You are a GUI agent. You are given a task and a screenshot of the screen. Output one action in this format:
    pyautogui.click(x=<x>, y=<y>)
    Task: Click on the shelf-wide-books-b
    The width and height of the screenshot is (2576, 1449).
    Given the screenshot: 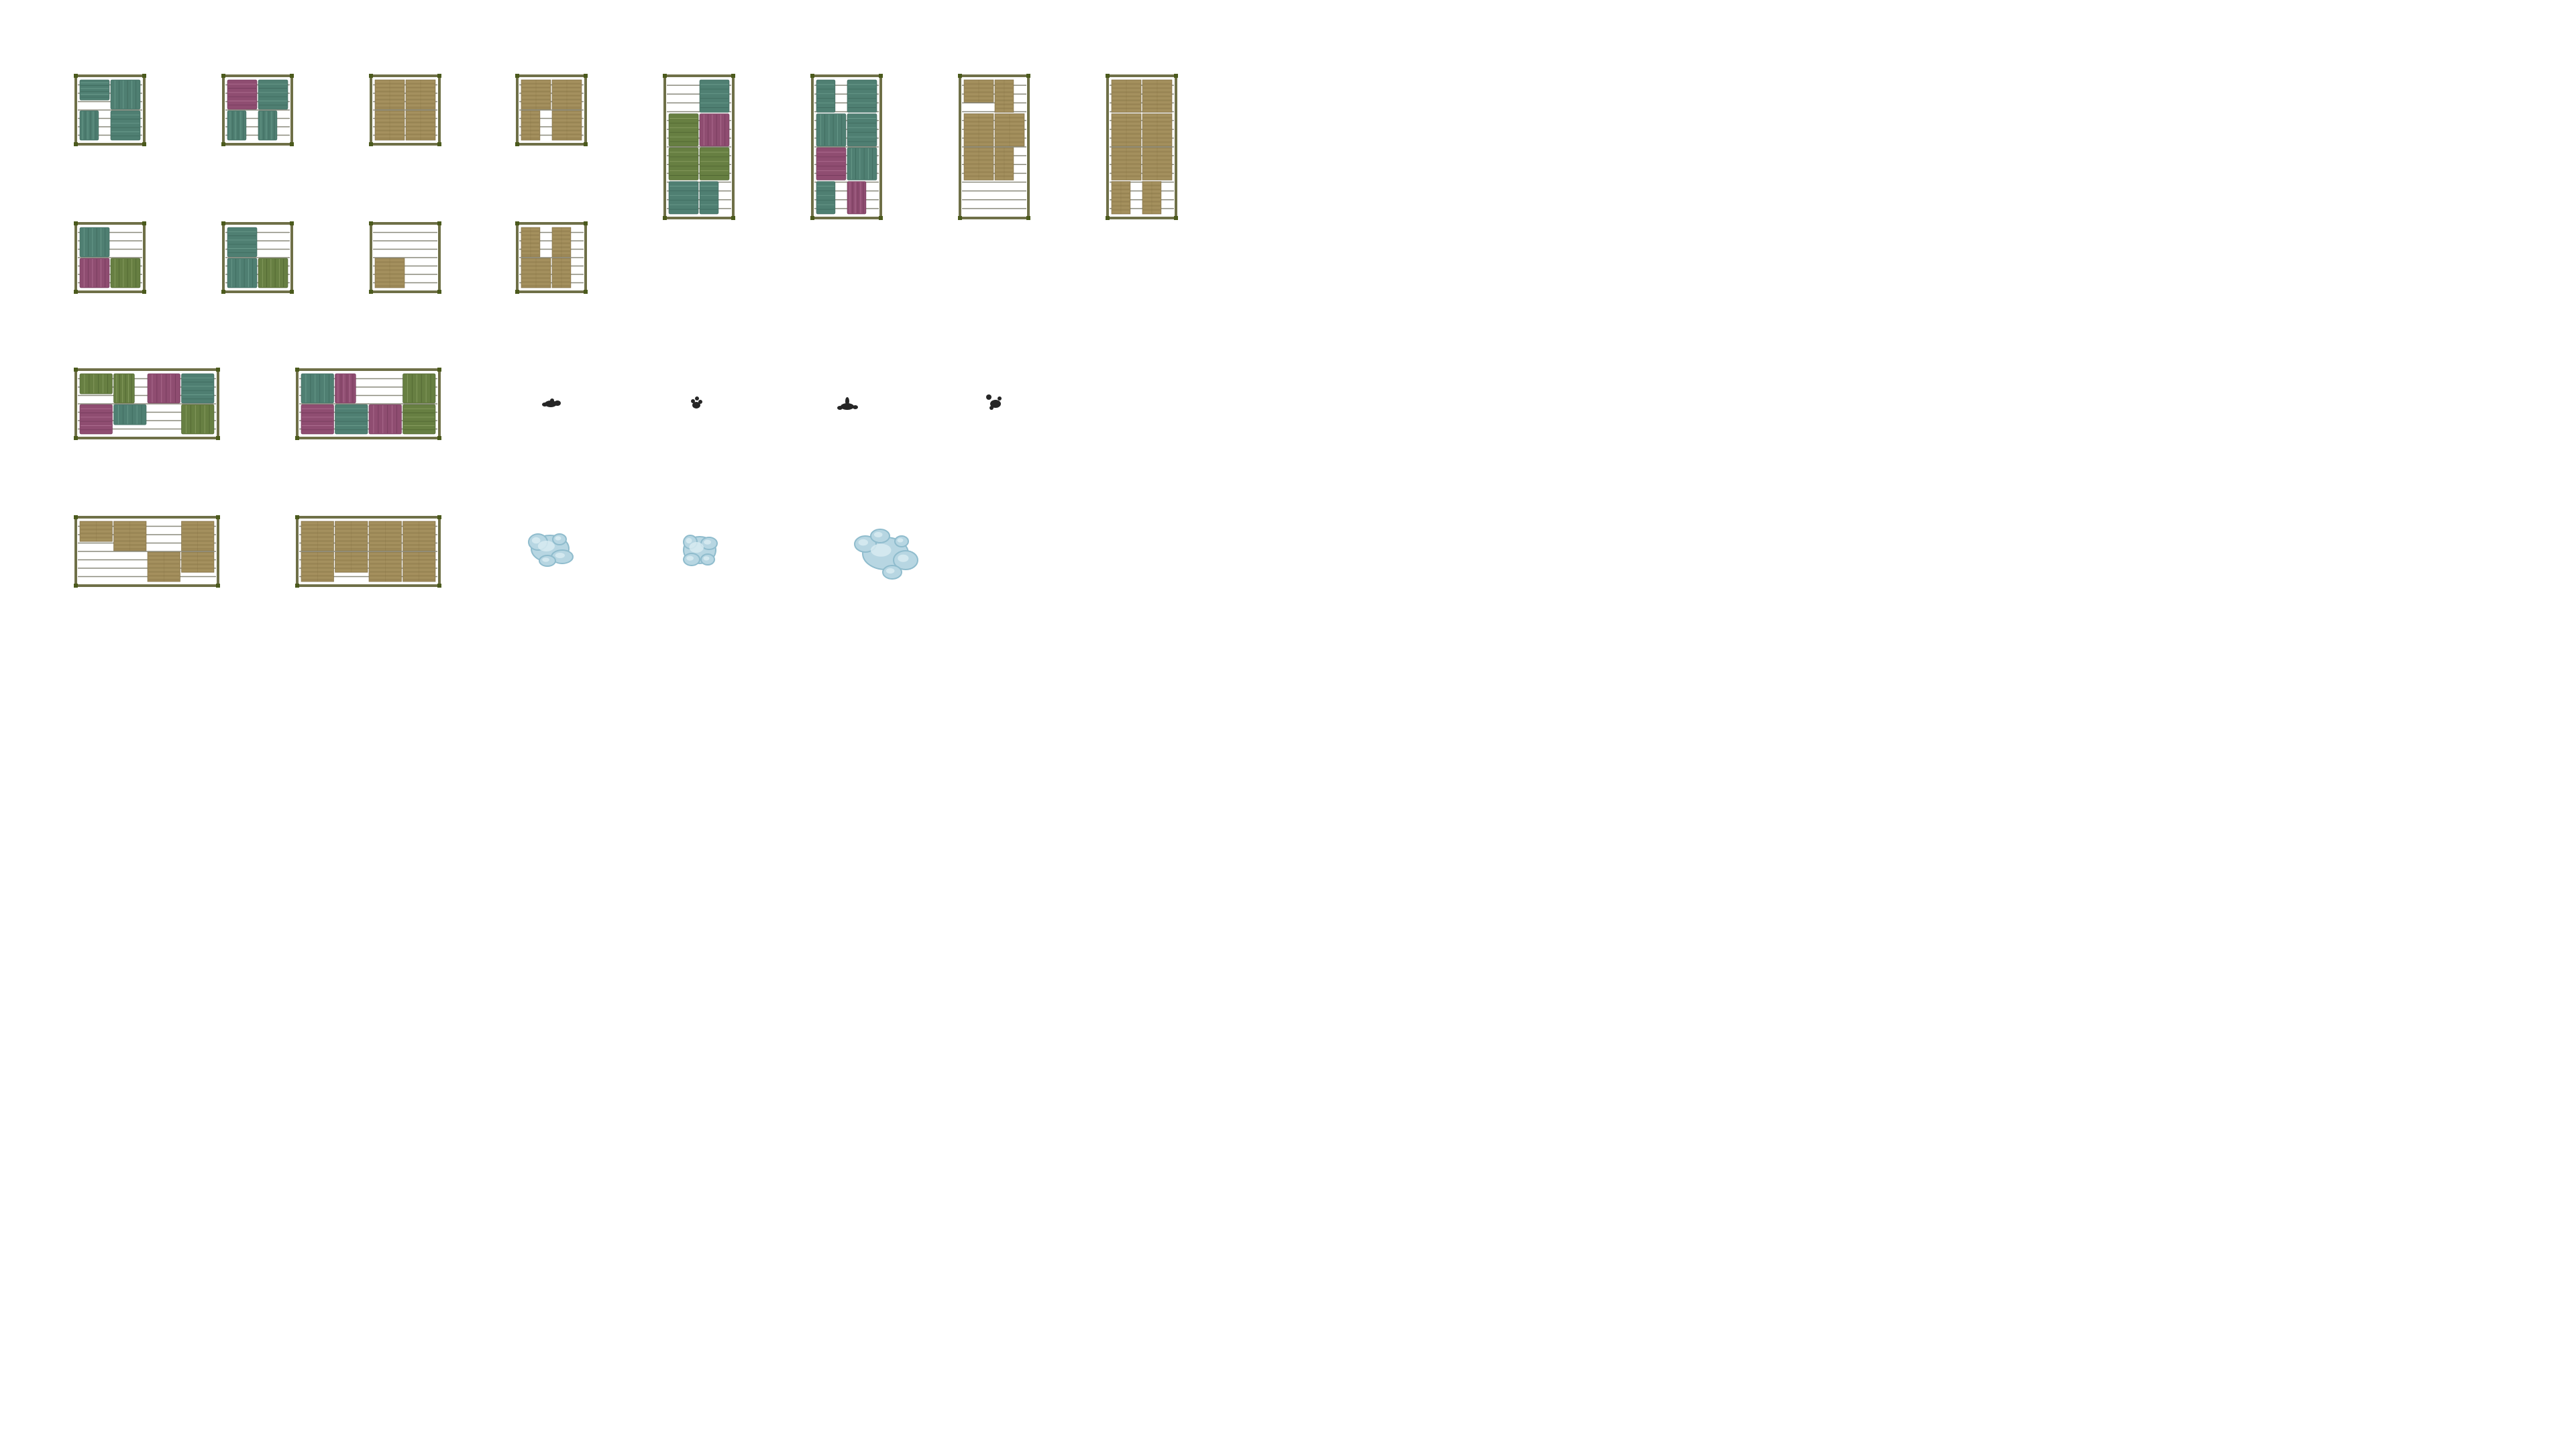 What is the action you would take?
    pyautogui.click(x=368, y=404)
    